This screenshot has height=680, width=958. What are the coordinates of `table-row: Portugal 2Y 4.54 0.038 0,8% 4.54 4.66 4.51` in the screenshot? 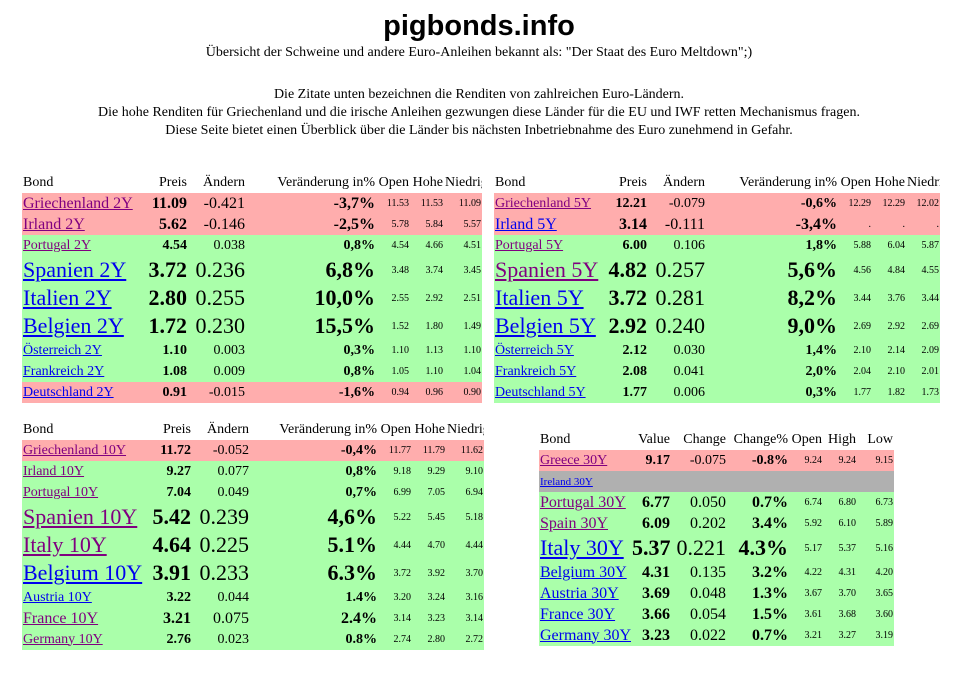 It's located at (252, 245).